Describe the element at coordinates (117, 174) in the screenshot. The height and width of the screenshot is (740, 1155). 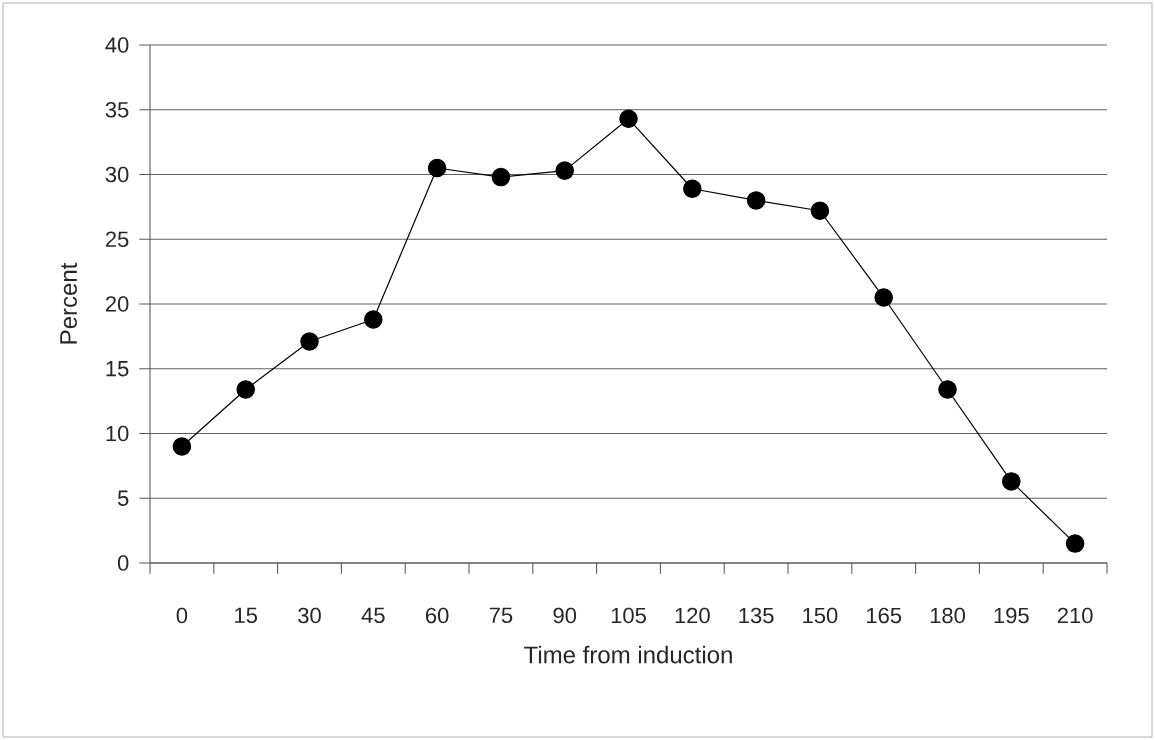
I see `y-tick-label: 30` at that location.